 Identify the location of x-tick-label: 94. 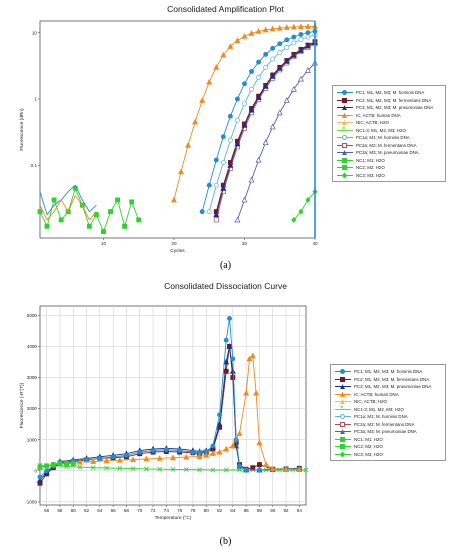
(300, 510).